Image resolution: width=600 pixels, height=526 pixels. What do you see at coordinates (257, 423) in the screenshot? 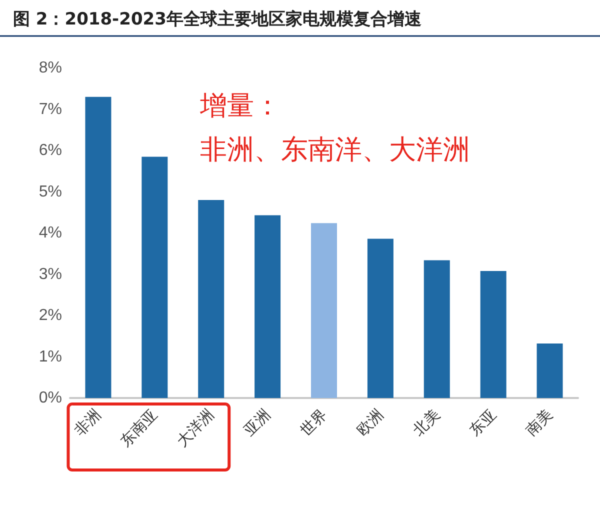
I see `x-tick-label: 亚洲` at bounding box center [257, 423].